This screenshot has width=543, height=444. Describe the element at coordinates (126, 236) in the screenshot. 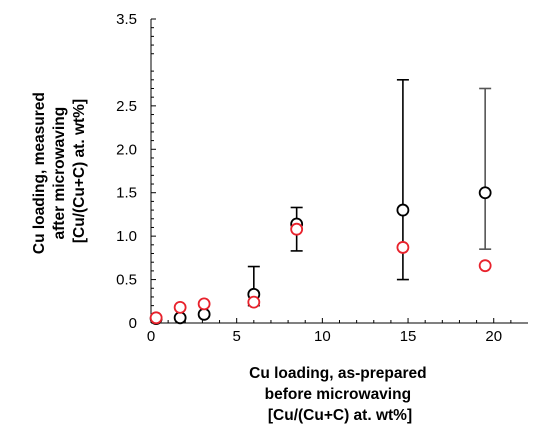

I see `y-tick-label-2: 1.0` at that location.